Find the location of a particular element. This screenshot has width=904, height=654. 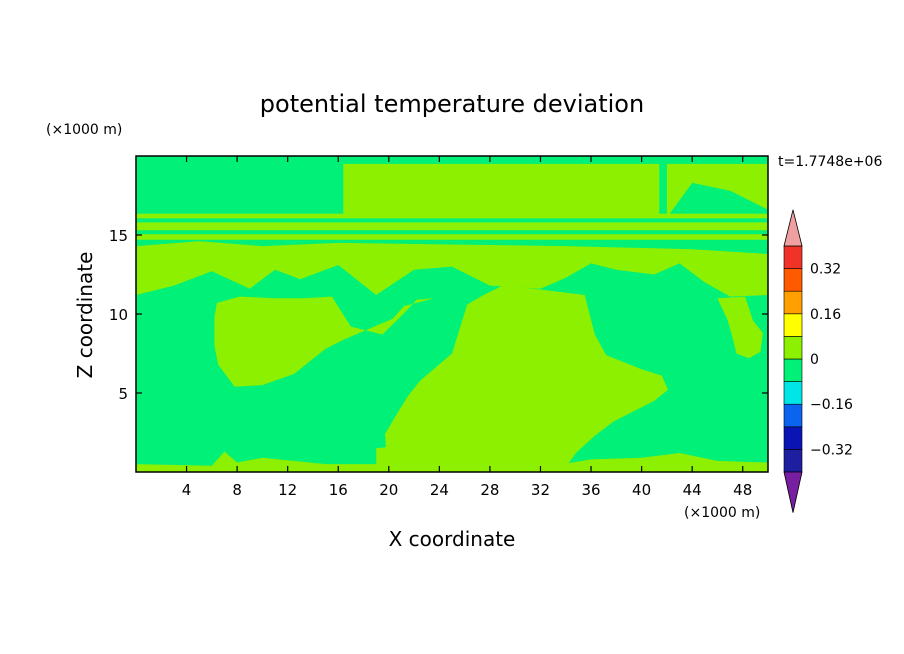

y-axis-label: Z coordinate is located at coordinates (85, 315).